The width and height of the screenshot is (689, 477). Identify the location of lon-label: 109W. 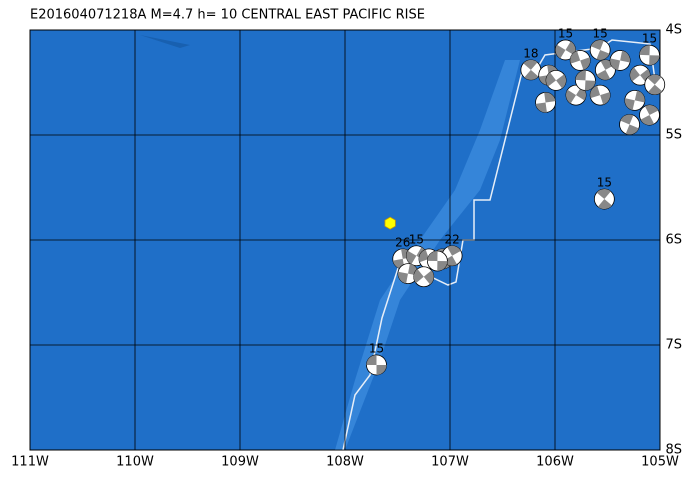
(240, 462).